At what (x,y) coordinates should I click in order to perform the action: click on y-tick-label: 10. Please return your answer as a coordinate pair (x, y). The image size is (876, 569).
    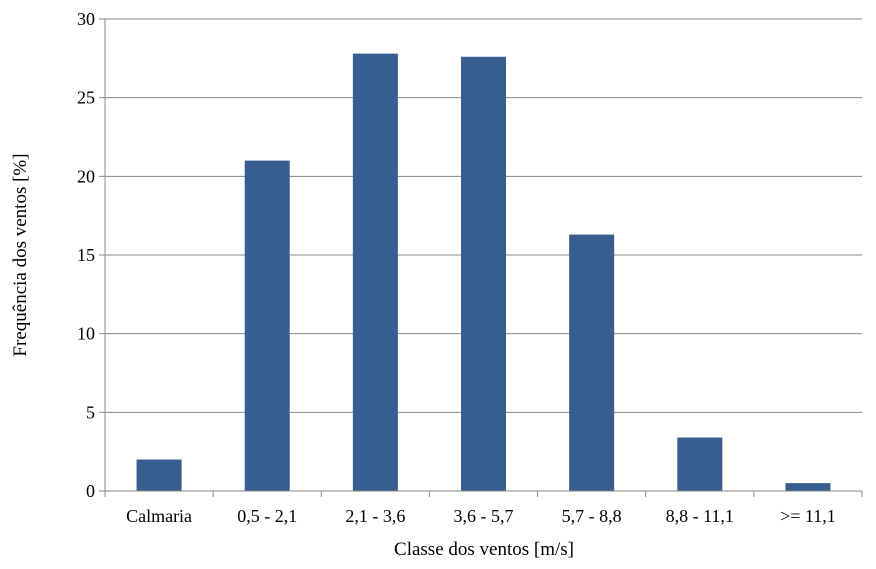
    Looking at the image, I should click on (86, 334).